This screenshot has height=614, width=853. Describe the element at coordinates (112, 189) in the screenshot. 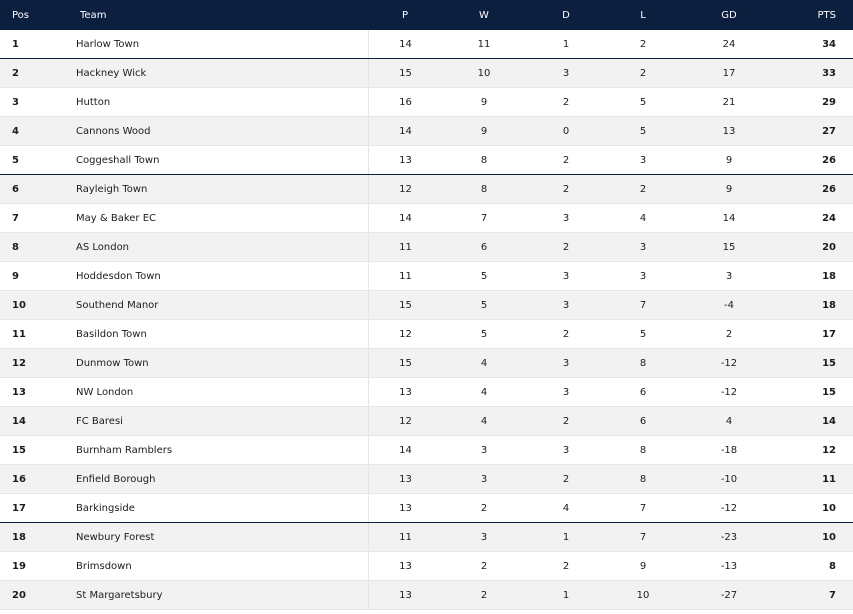

I see `team-name: Rayleigh Town` at that location.